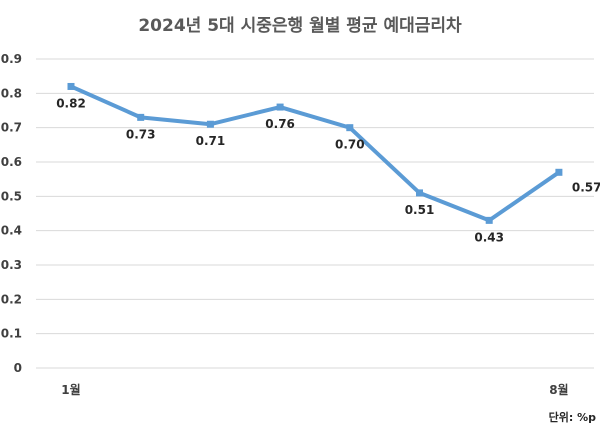  I want to click on data-label: 0.71, so click(211, 141).